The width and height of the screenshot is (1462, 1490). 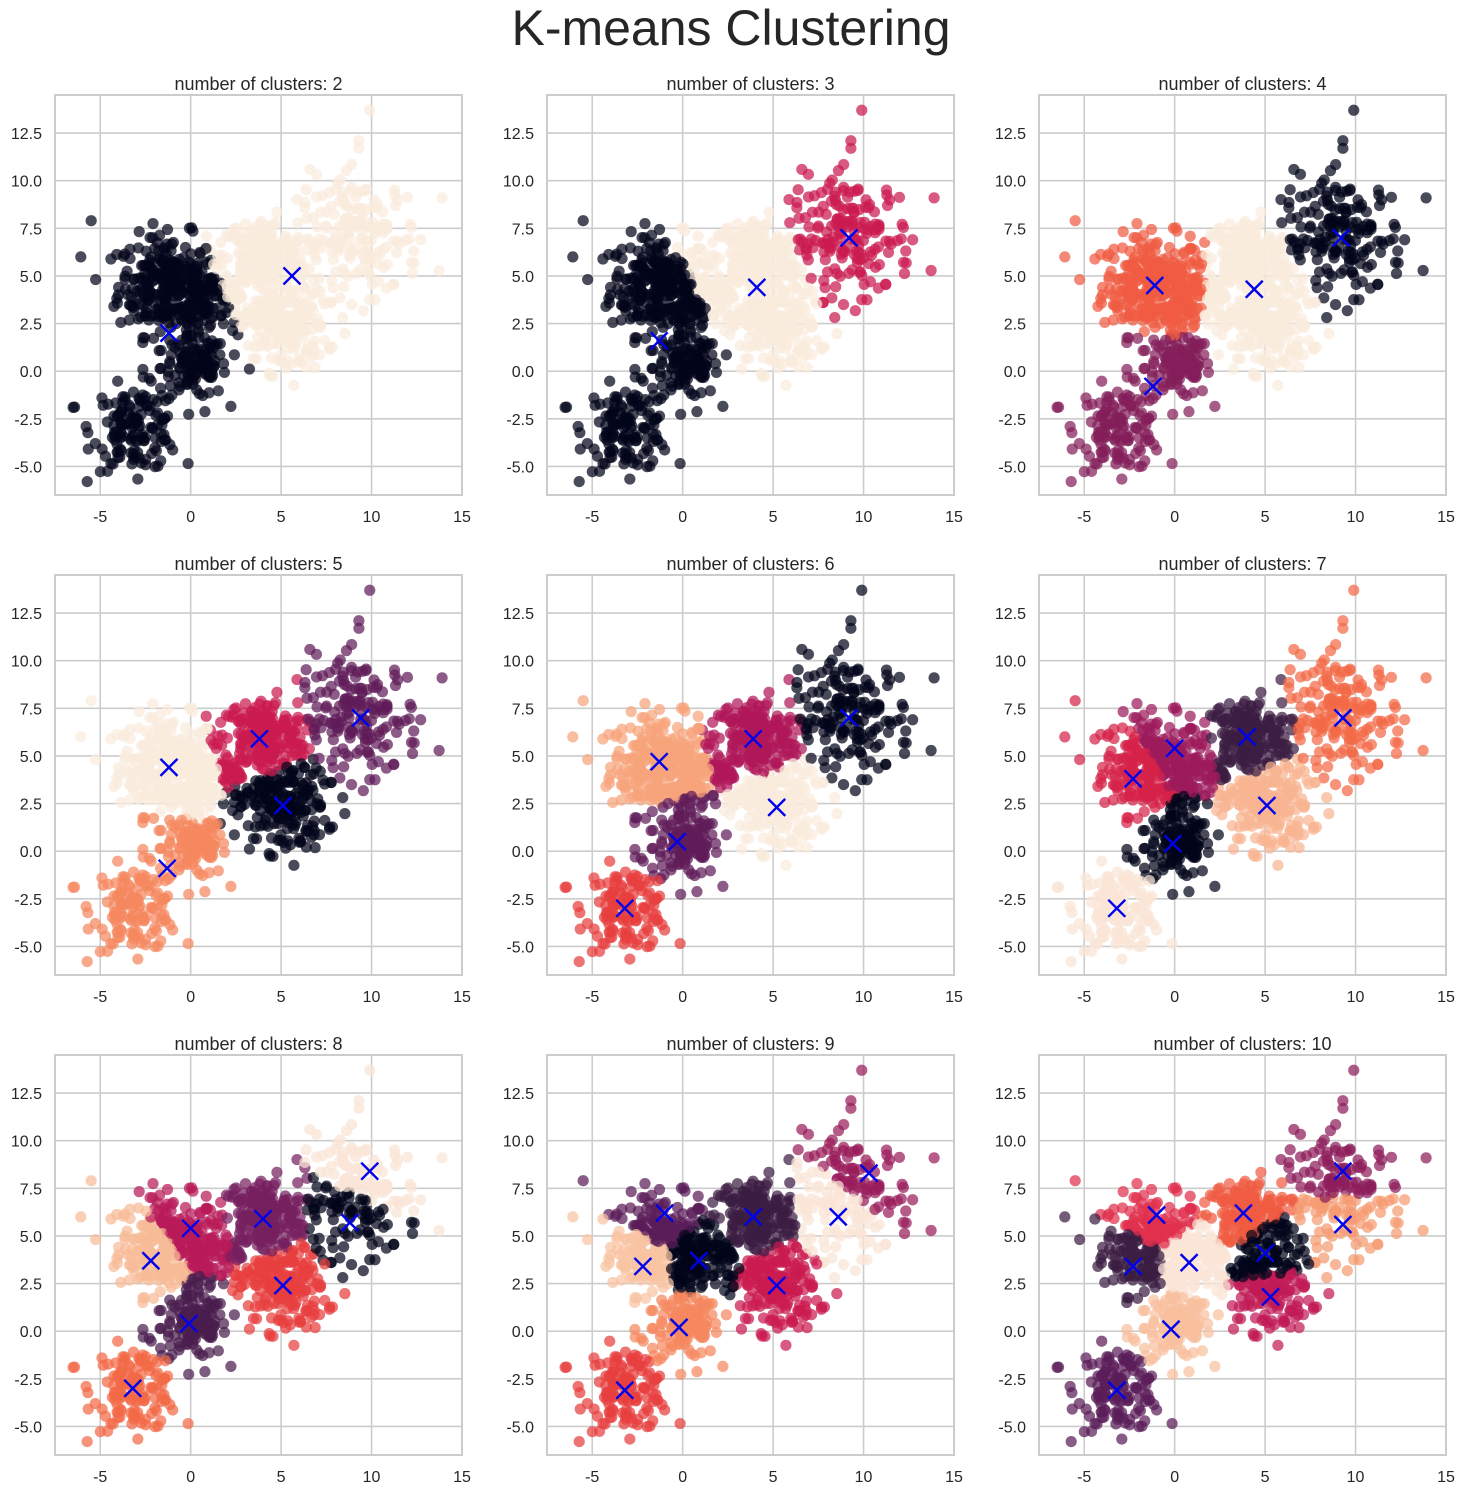 I want to click on subplot-title: number of clusters: 2, so click(x=258, y=84).